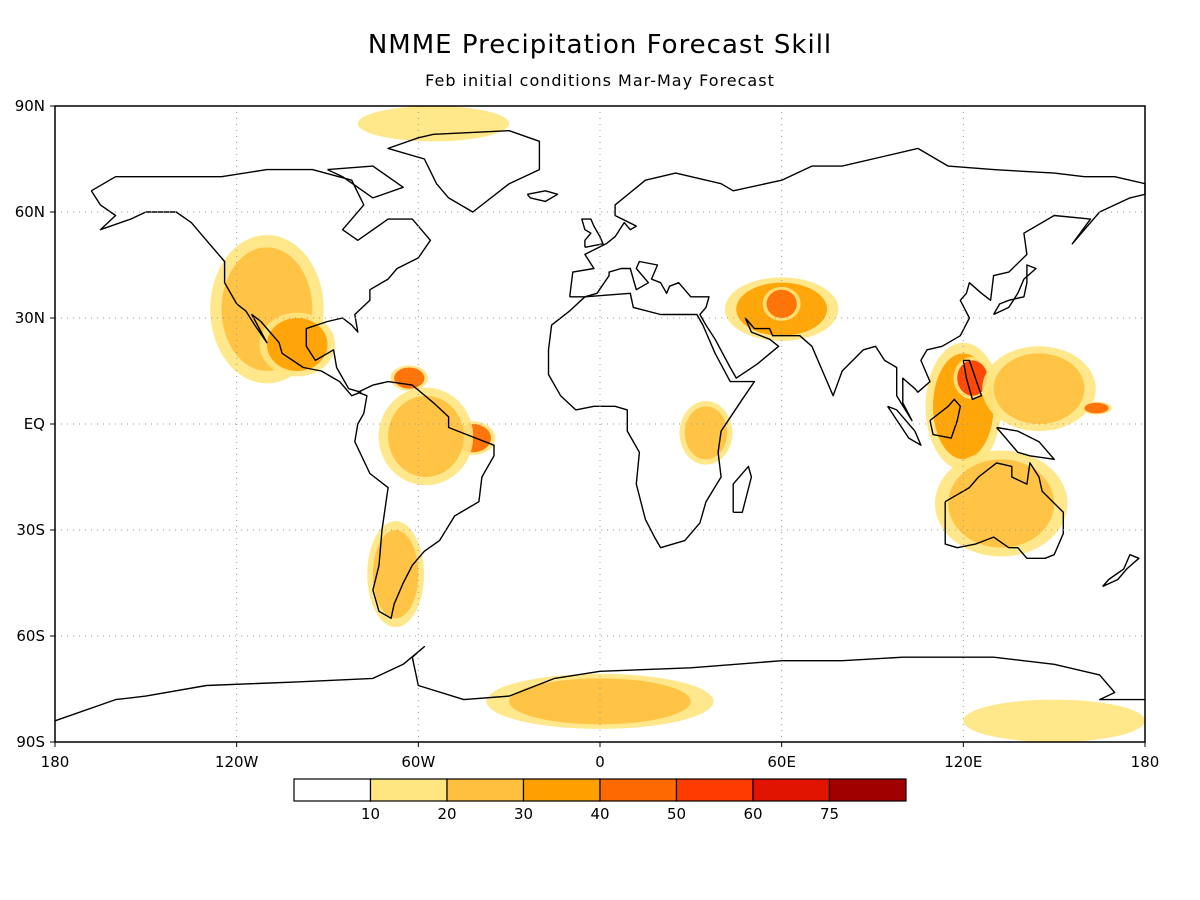 This screenshot has width=1200, height=900. Describe the element at coordinates (370, 814) in the screenshot. I see `colorbar-label: 10` at that location.